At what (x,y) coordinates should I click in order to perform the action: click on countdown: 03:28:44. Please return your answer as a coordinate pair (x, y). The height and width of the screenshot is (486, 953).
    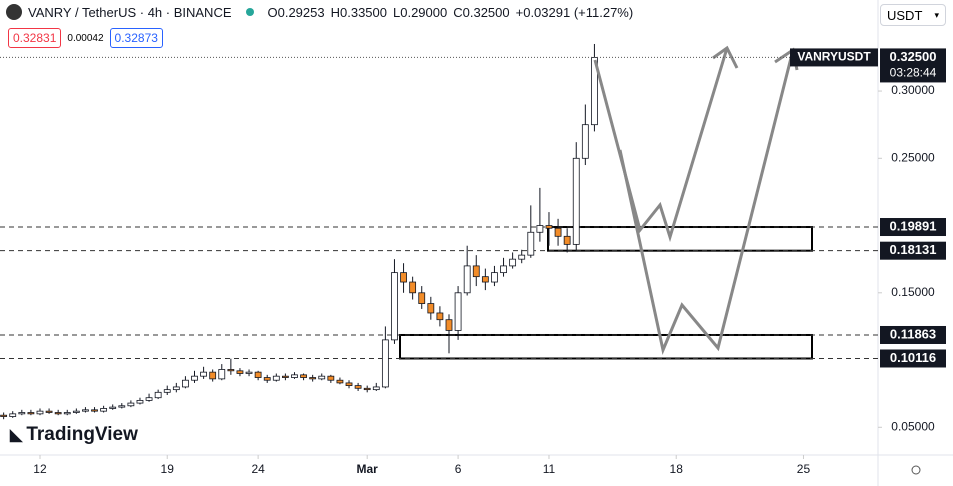
    Looking at the image, I should click on (913, 73).